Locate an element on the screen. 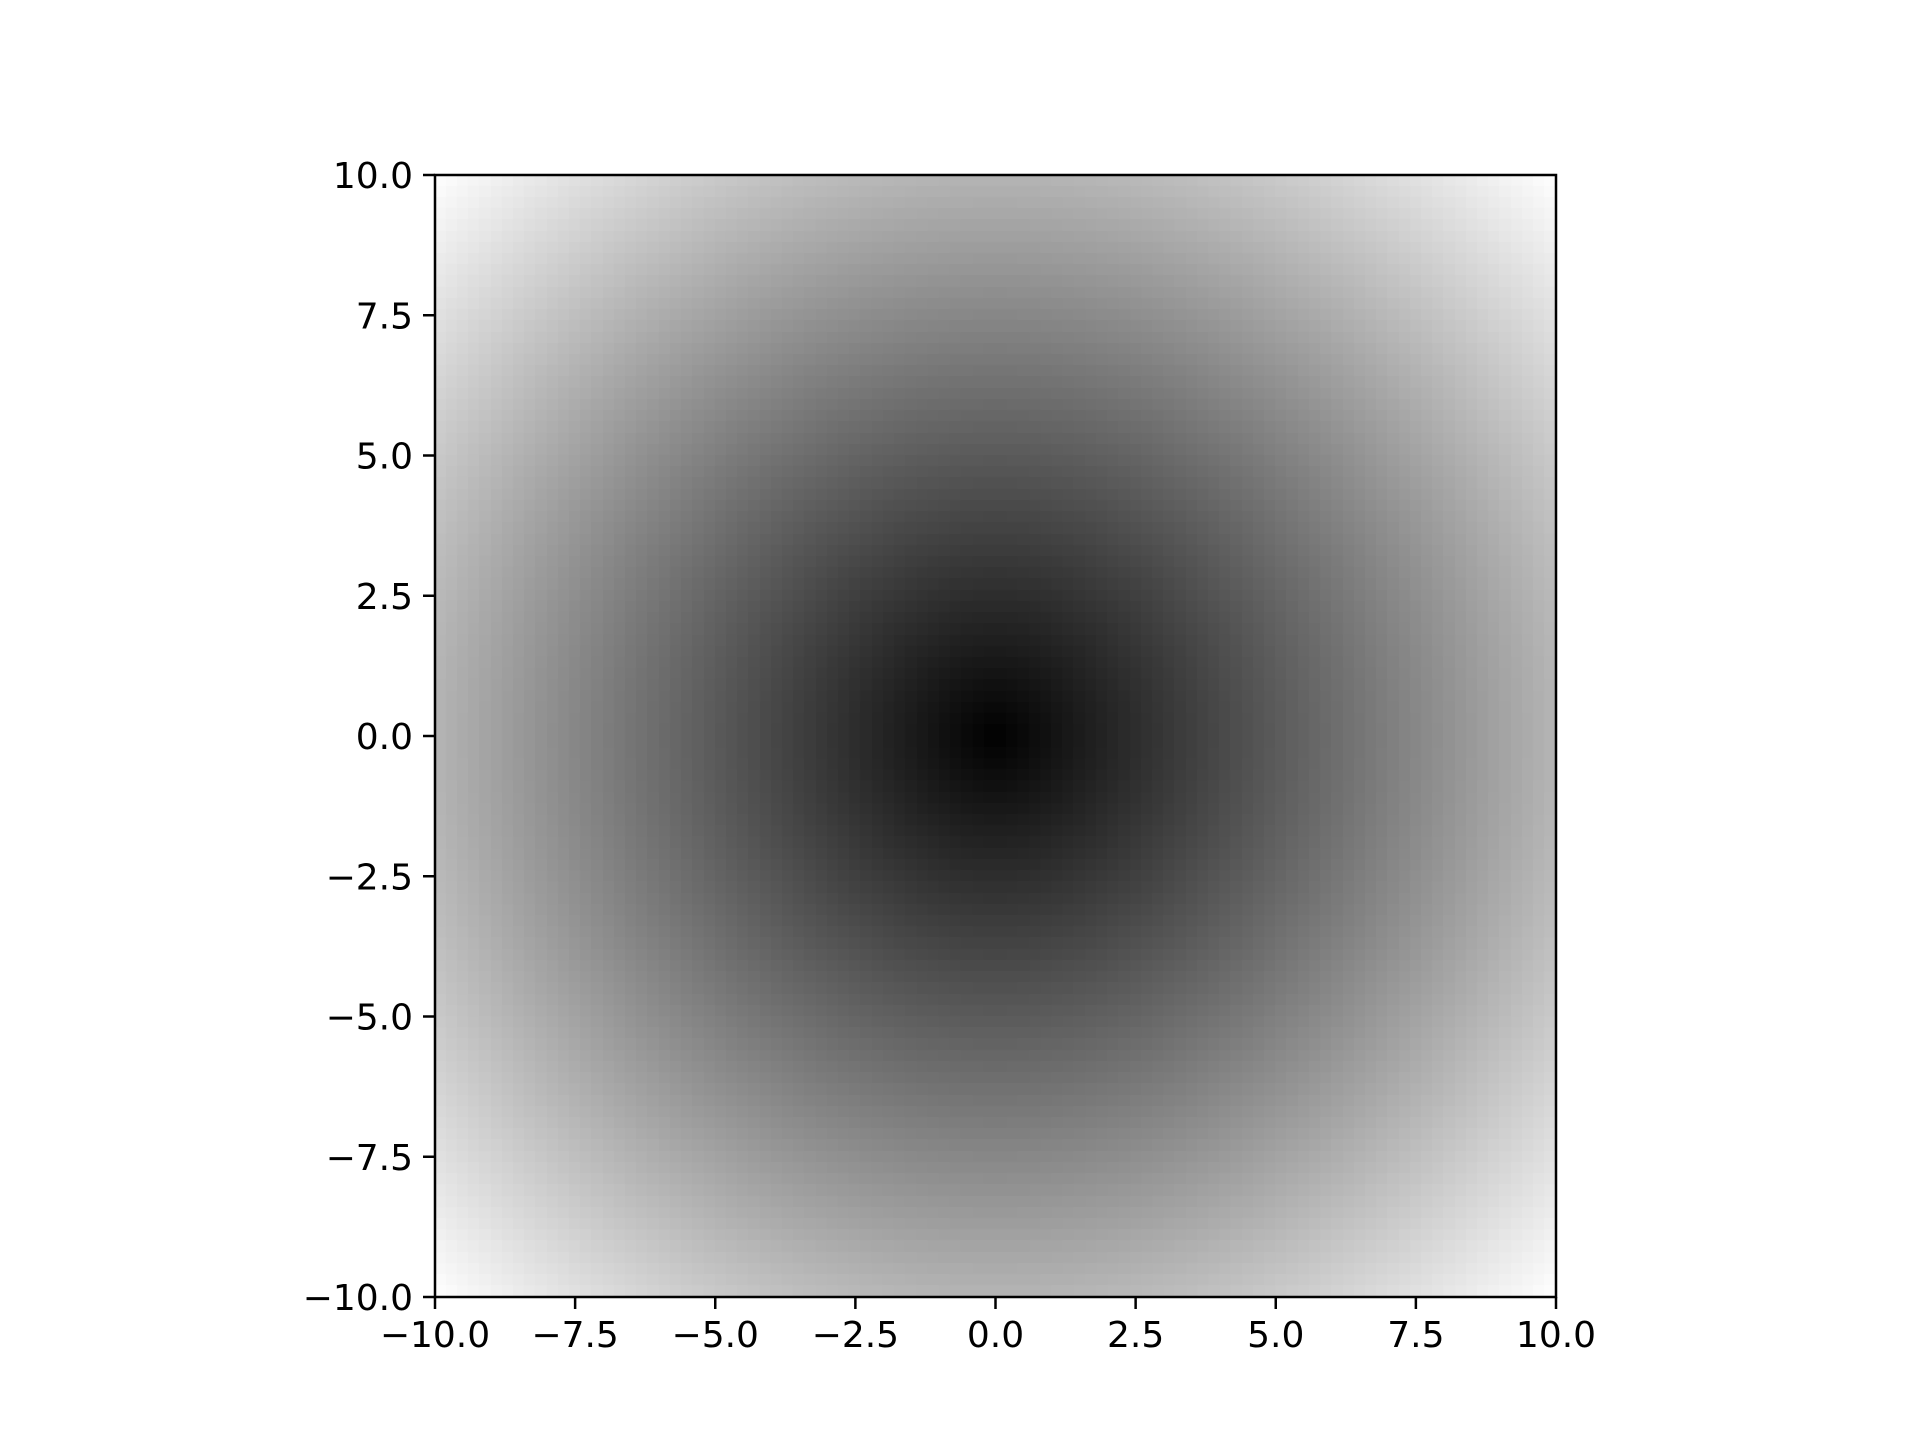 Image resolution: width=1920 pixels, height=1440 pixels. x-tick-label: 10.0 is located at coordinates (1556, 1335).